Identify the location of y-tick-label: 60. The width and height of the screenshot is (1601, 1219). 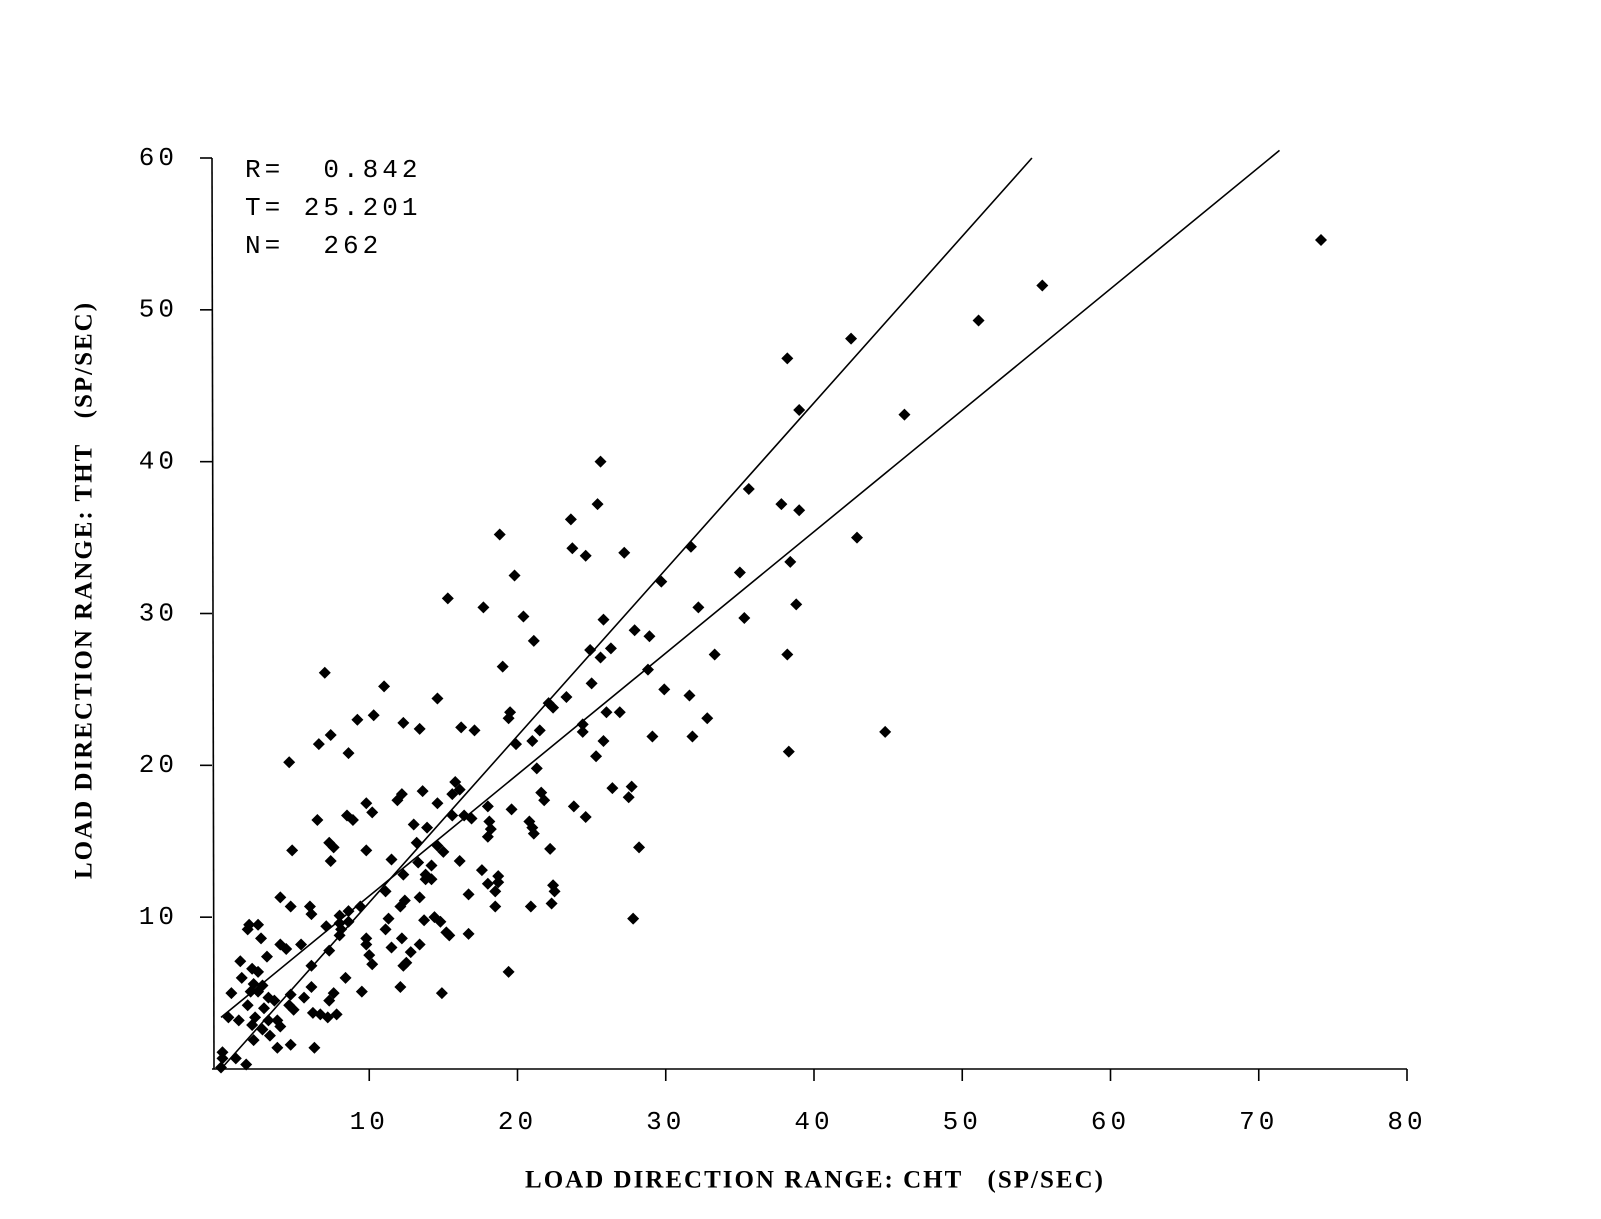
(158, 158).